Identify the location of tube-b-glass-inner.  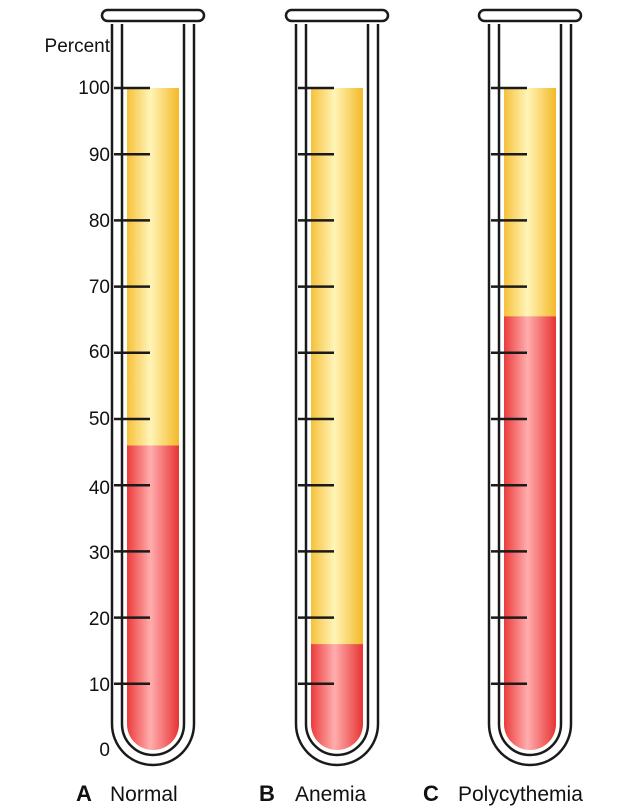
(337, 390).